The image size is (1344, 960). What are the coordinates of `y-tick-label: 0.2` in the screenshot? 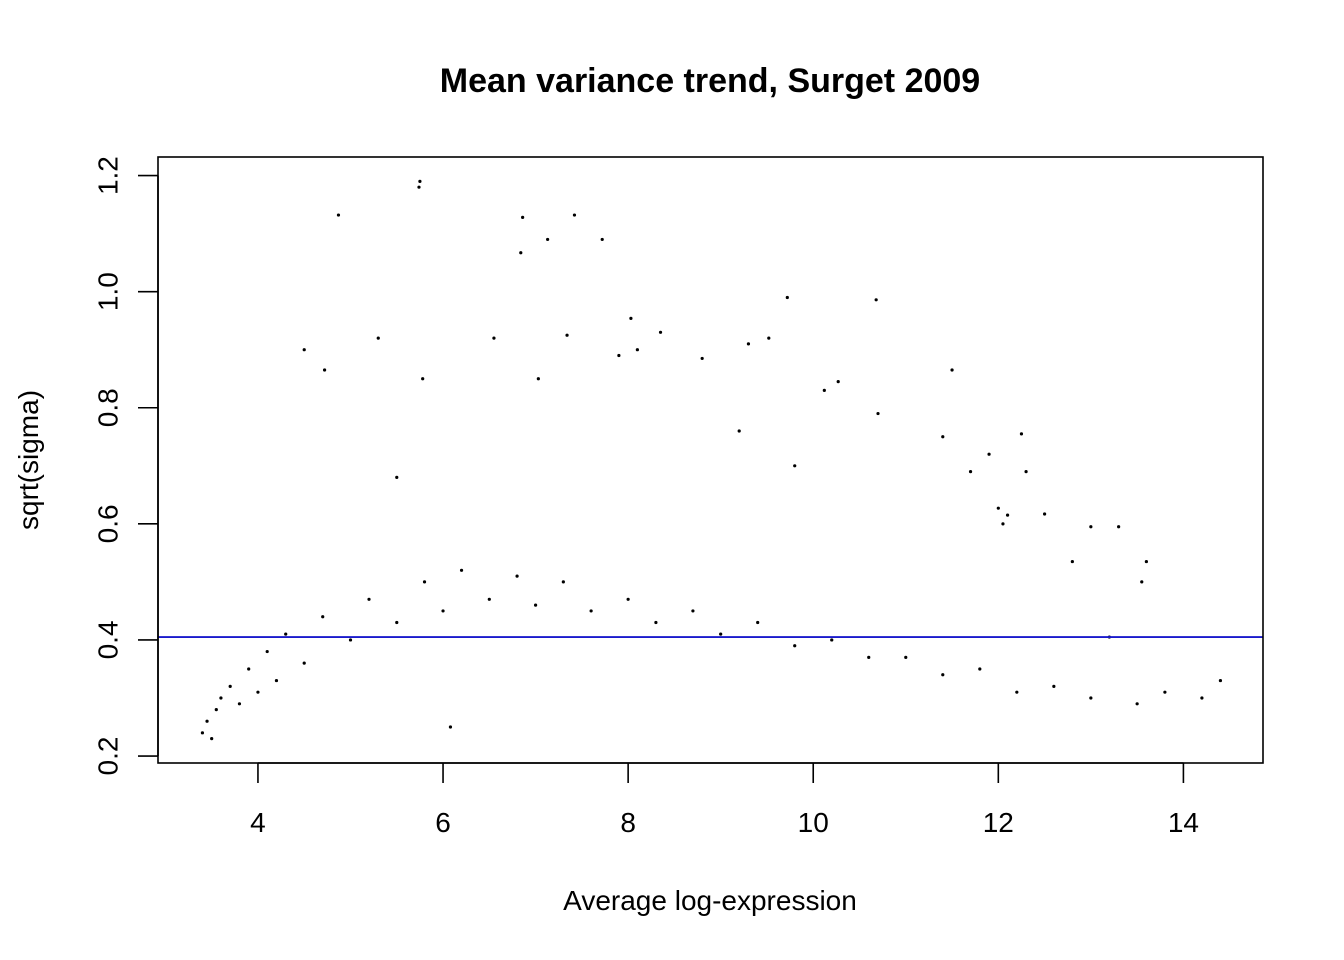 It's located at (107, 756).